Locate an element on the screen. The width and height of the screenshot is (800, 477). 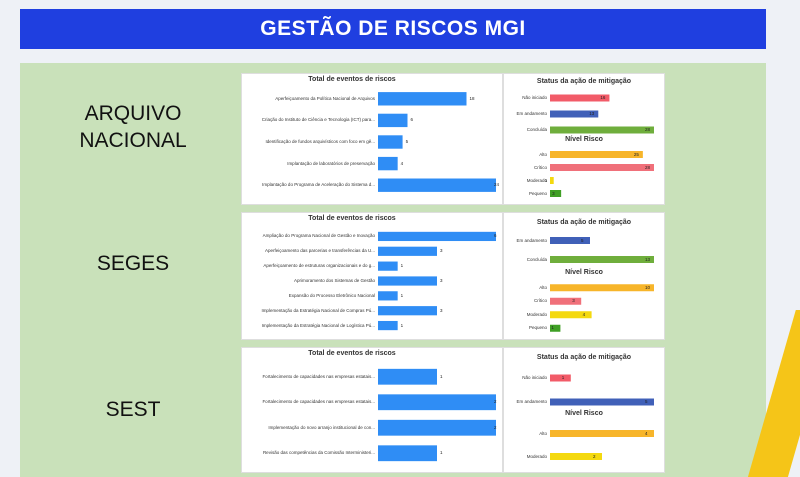
category-label: Crítico is located at coordinates (540, 301).